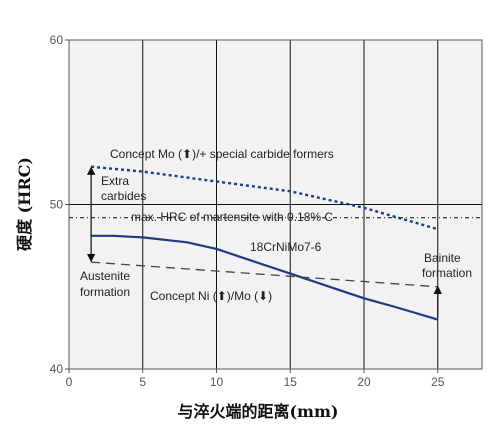  Describe the element at coordinates (257, 411) in the screenshot. I see `x-axis-title: 与淬火端的距离(mm)` at that location.